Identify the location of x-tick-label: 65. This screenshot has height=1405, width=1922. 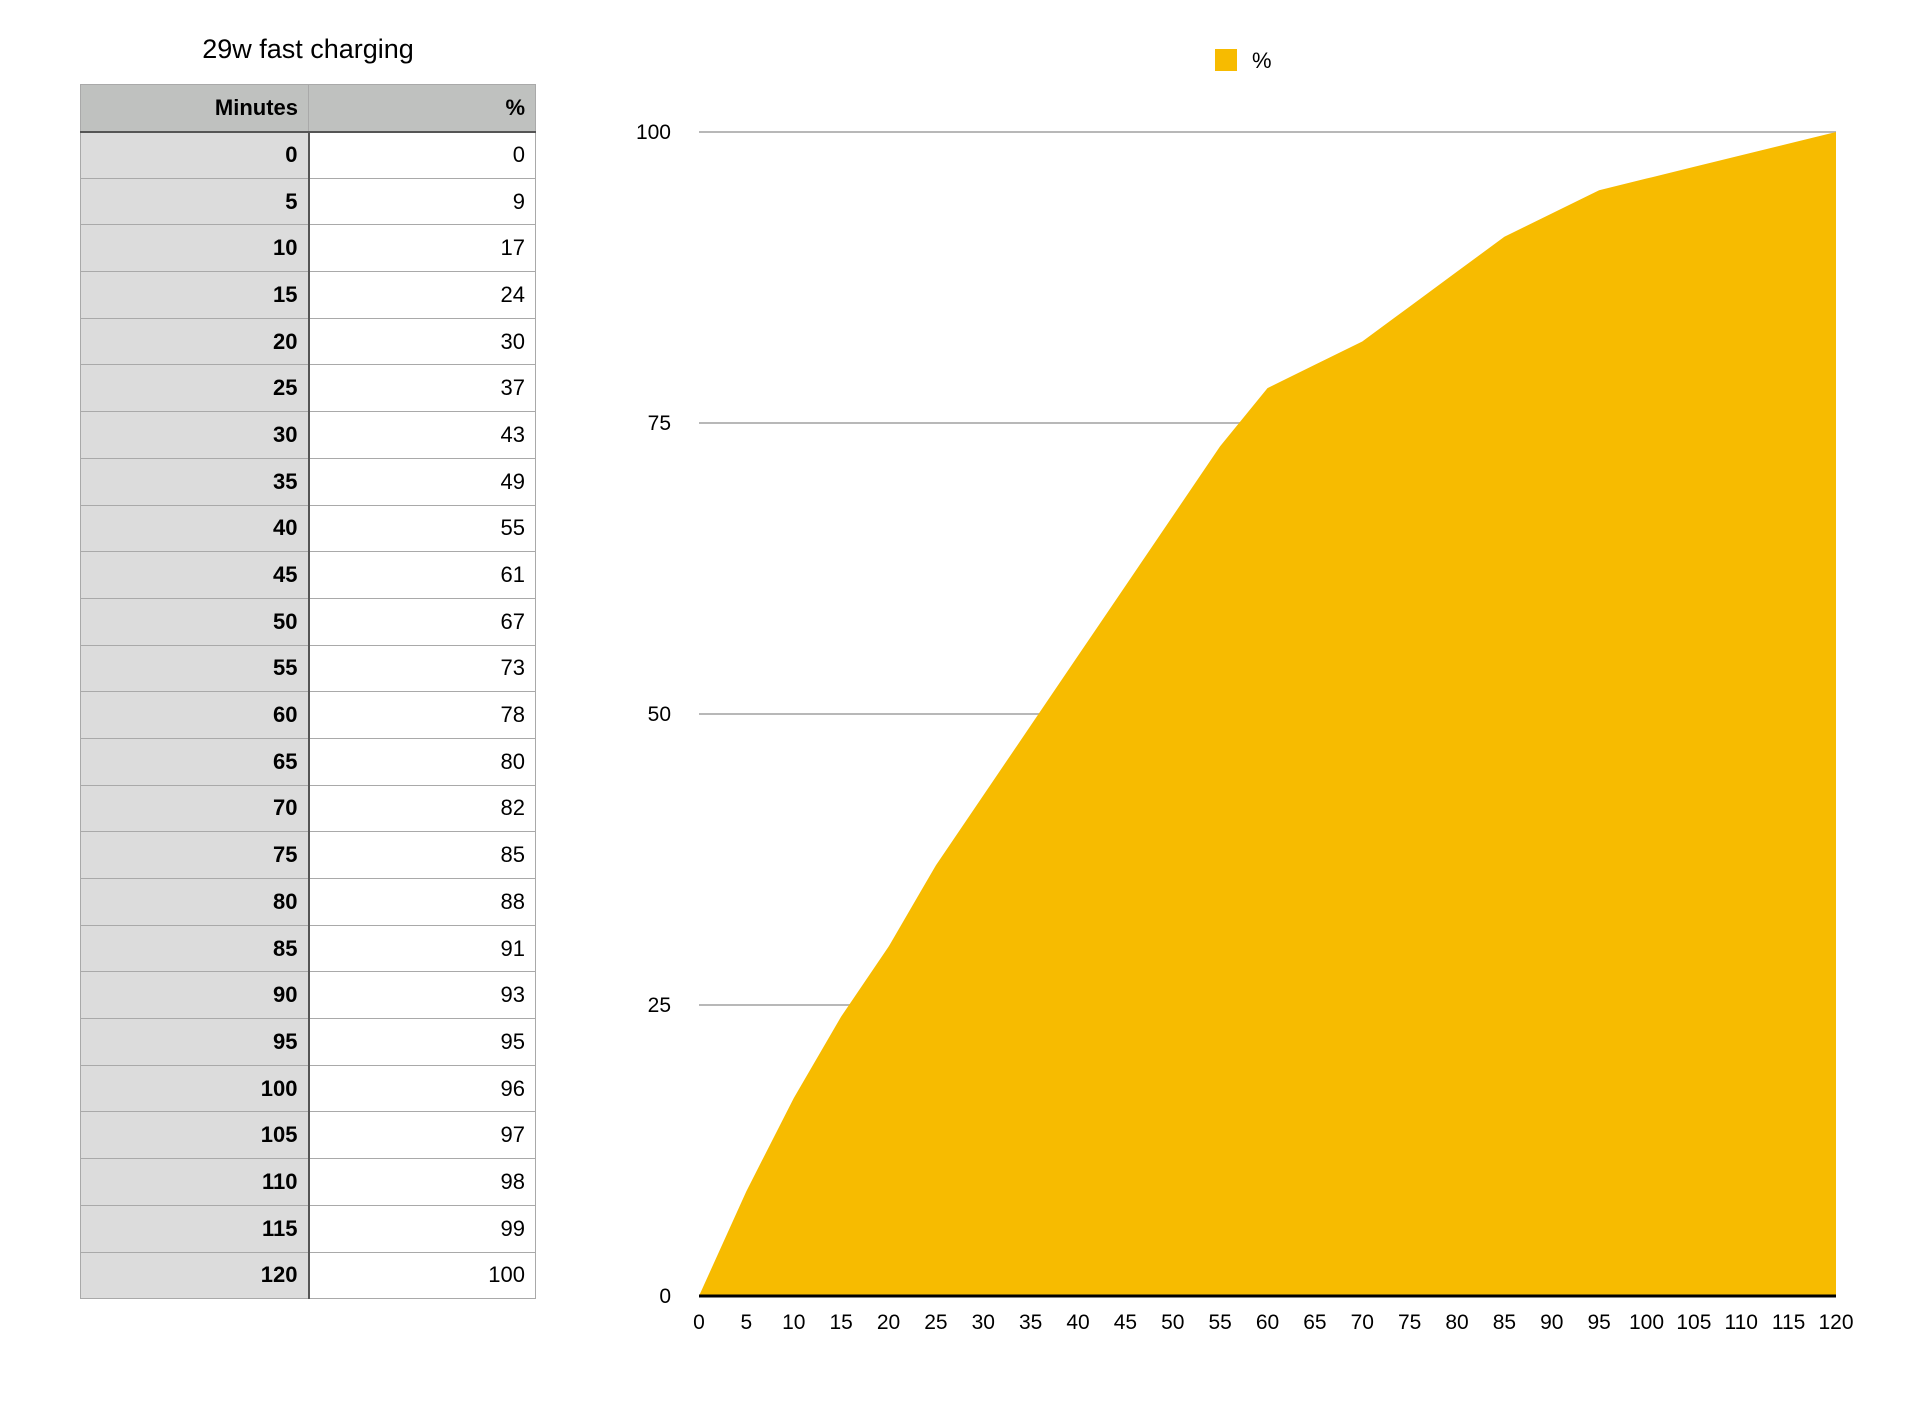
(1314, 1322).